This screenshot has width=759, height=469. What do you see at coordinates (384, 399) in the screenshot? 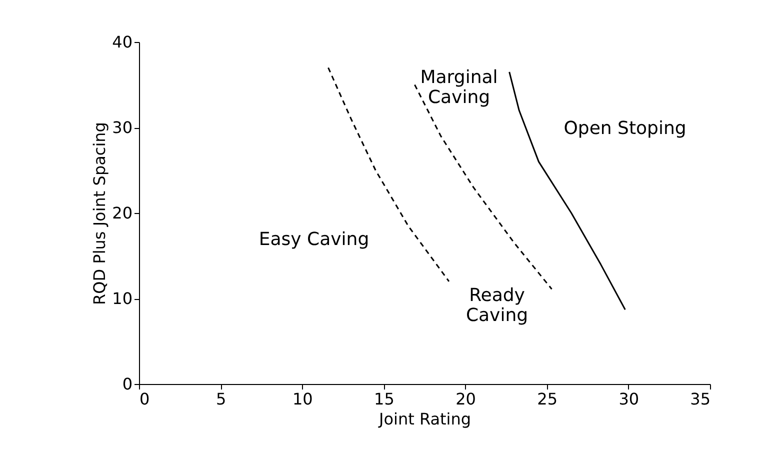
I see `x-tick-label: 15` at bounding box center [384, 399].